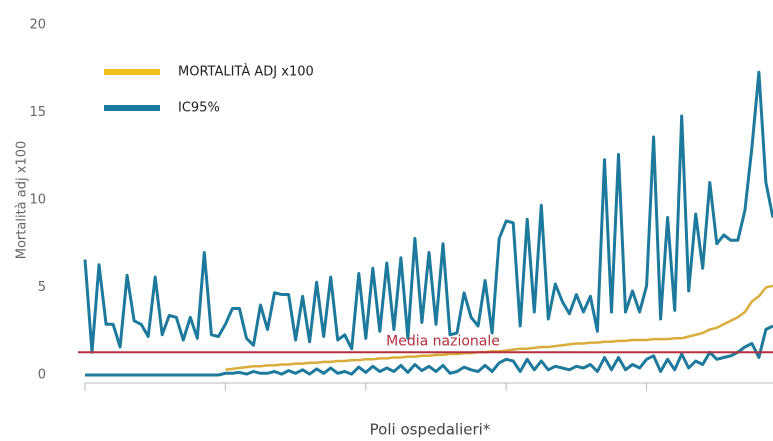  I want to click on reference-label: Media nazionale, so click(443, 341).